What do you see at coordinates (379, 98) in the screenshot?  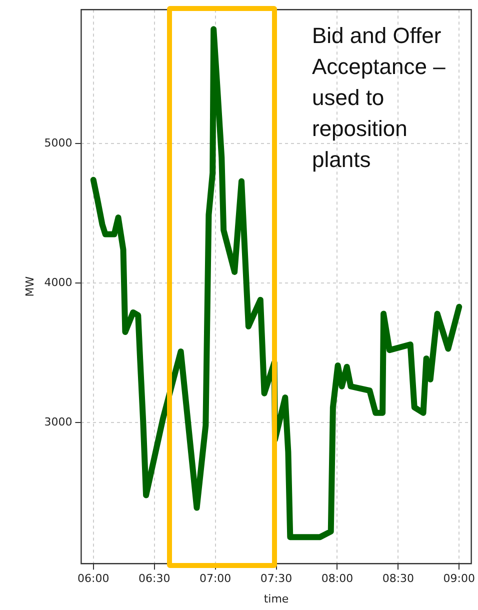 I see `annotation: Bid and Offer Acceptance – used to reposition plants` at bounding box center [379, 98].